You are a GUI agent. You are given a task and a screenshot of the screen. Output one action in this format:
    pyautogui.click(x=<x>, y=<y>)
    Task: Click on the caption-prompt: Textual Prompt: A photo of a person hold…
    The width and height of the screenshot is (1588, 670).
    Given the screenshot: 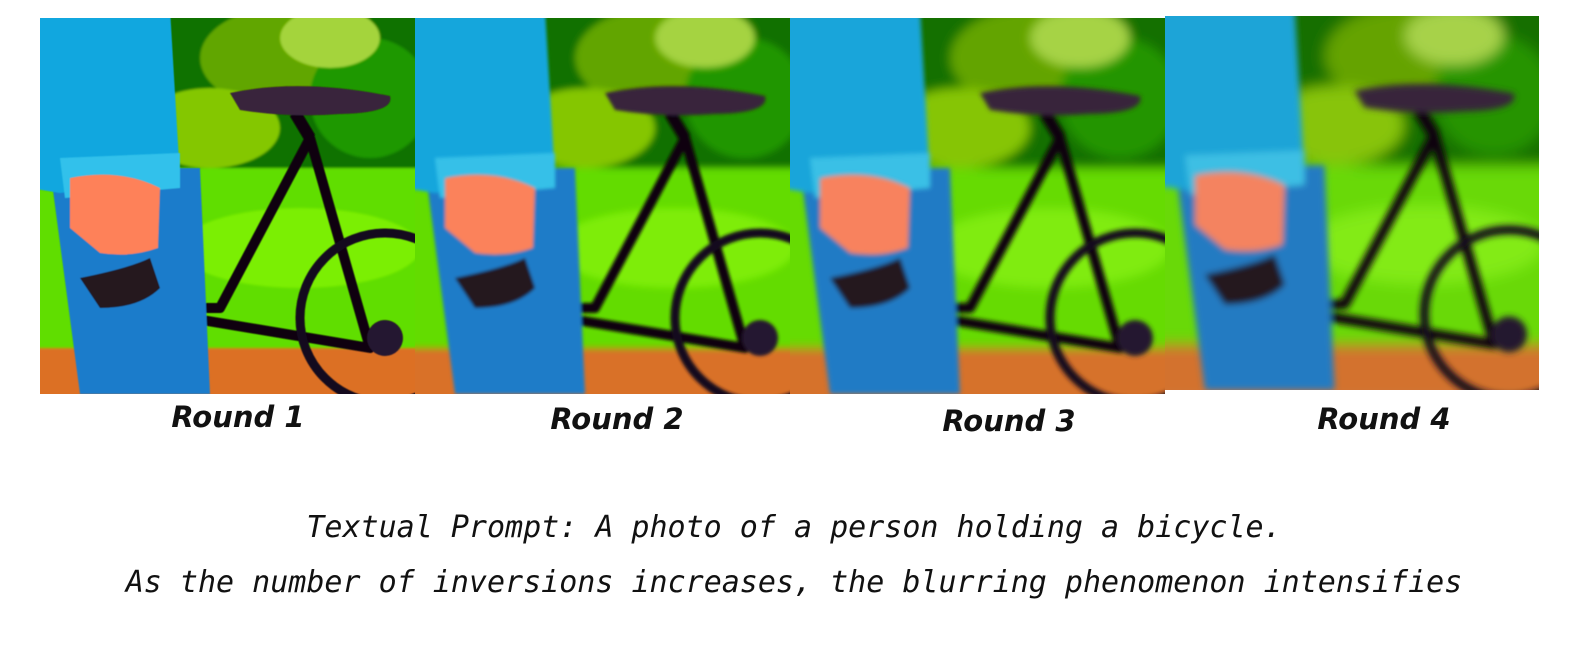 What is the action you would take?
    pyautogui.click(x=794, y=527)
    